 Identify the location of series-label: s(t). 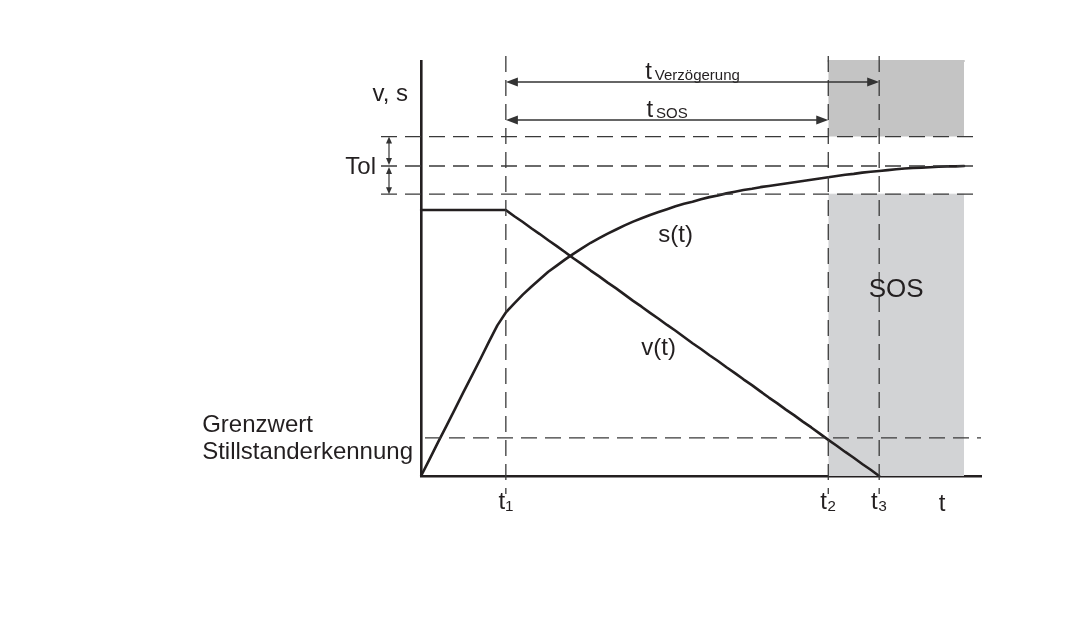
(675, 234).